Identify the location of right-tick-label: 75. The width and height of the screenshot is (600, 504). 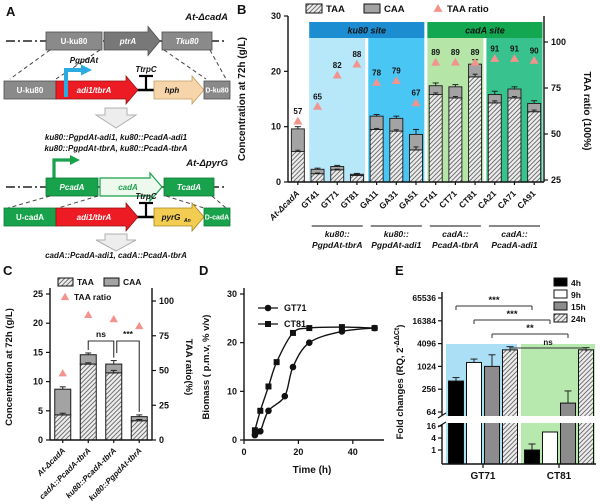
(556, 88).